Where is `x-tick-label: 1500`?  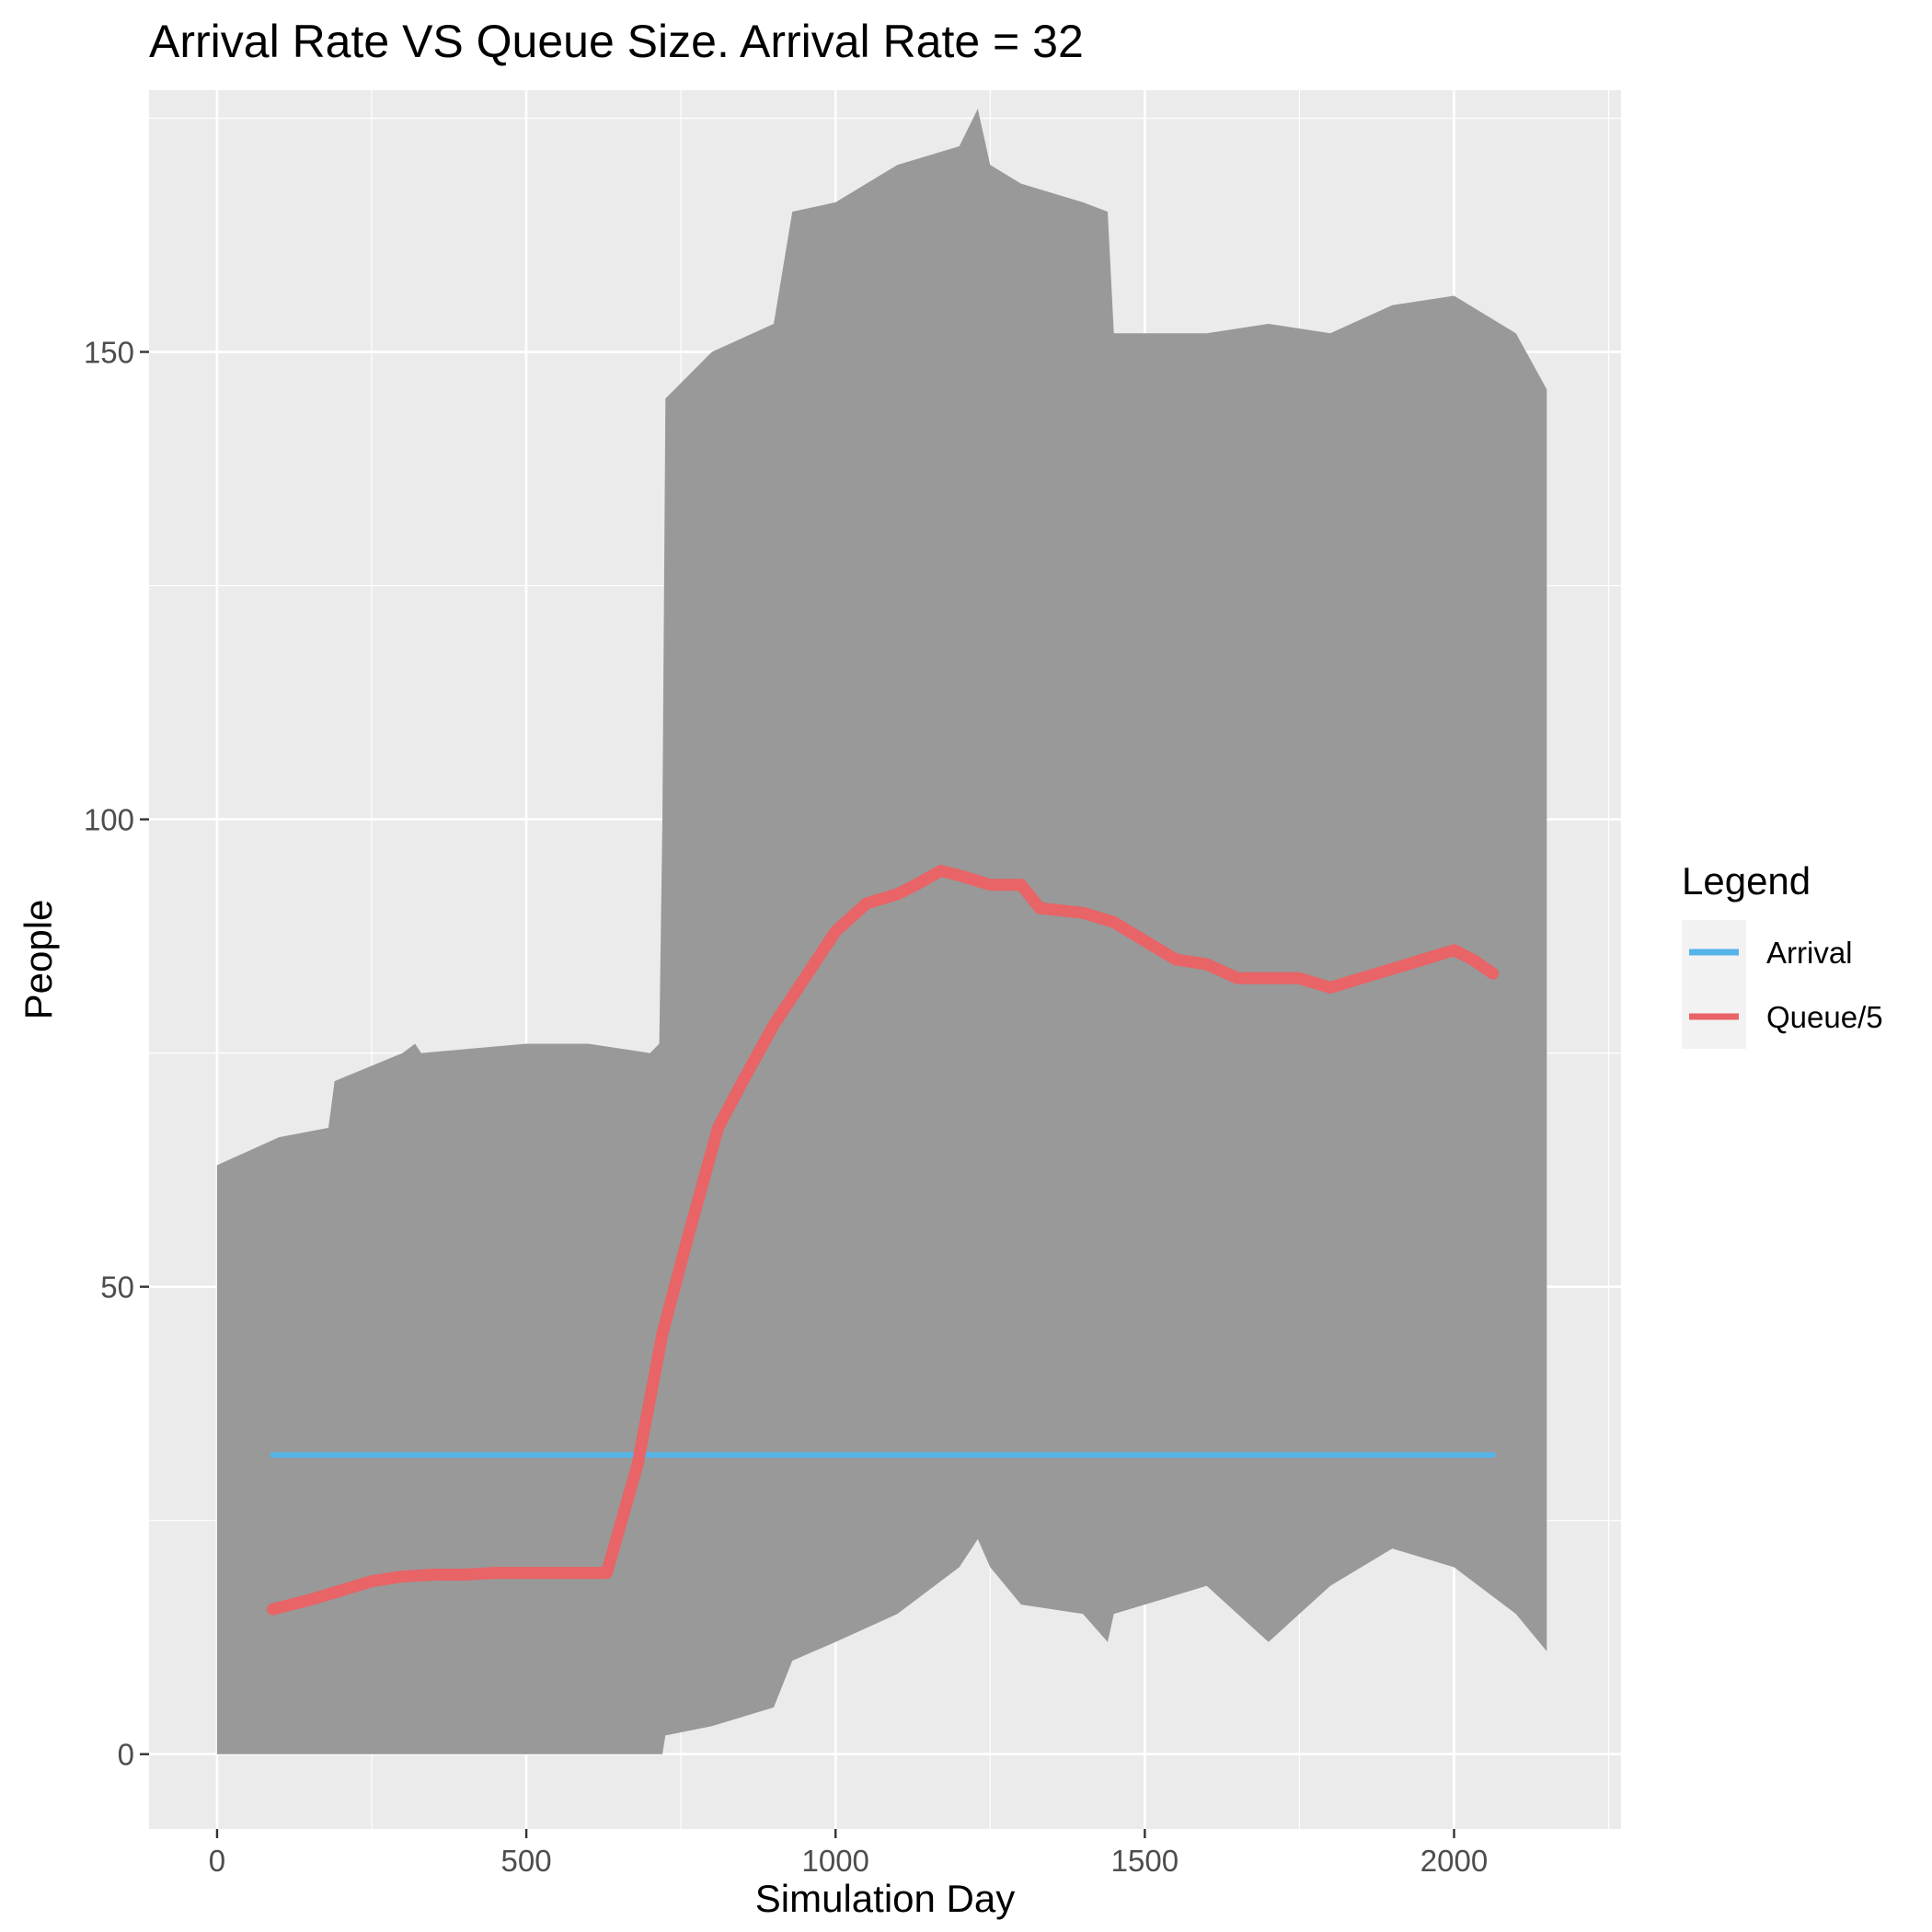
x-tick-label: 1500 is located at coordinates (1145, 1861).